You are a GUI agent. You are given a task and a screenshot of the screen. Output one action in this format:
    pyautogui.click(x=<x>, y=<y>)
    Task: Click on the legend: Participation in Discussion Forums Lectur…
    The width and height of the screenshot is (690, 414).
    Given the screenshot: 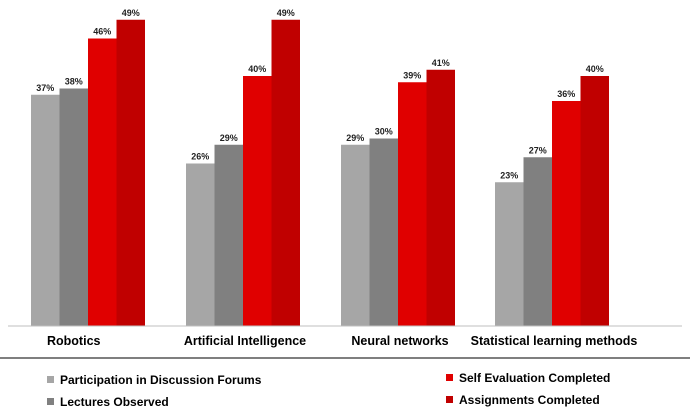 What is the action you would take?
    pyautogui.click(x=328, y=390)
    